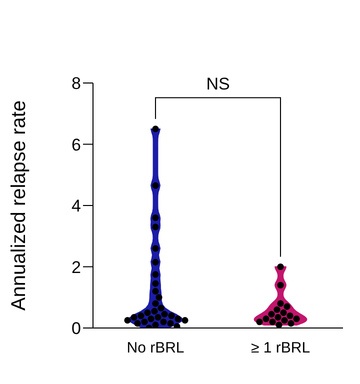 This screenshot has width=360, height=384. What do you see at coordinates (280, 348) in the screenshot?
I see `x-tick-label: ≥ 1 rBRL` at bounding box center [280, 348].